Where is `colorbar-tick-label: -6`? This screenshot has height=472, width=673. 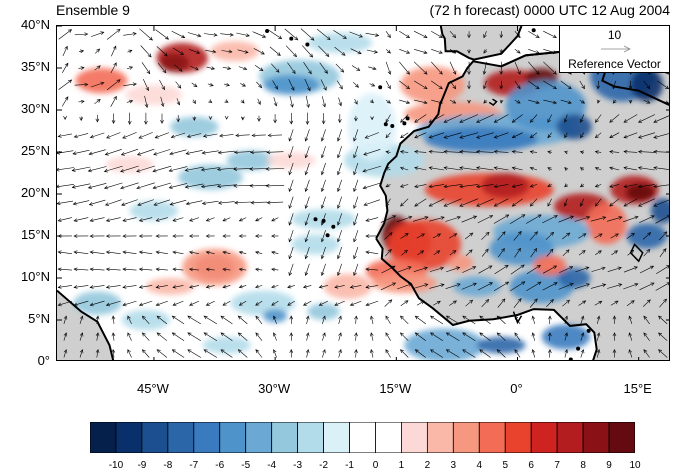 colorbar-tick-label: -6 is located at coordinates (220, 465).